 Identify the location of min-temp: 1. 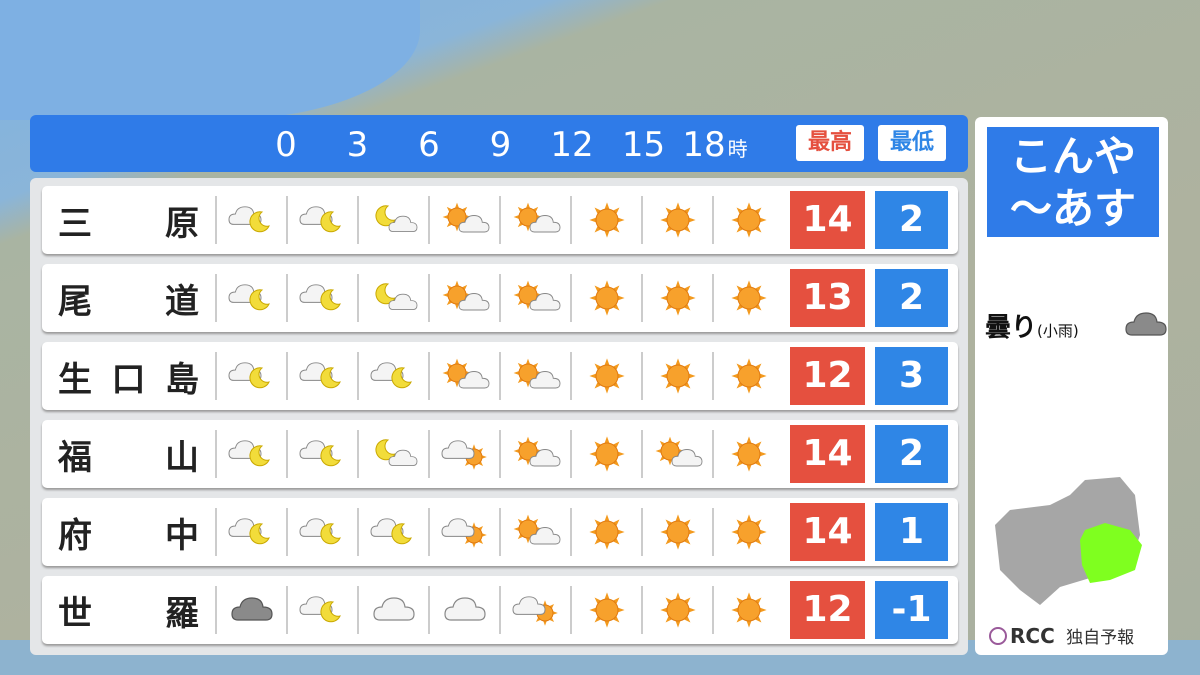
(911, 532).